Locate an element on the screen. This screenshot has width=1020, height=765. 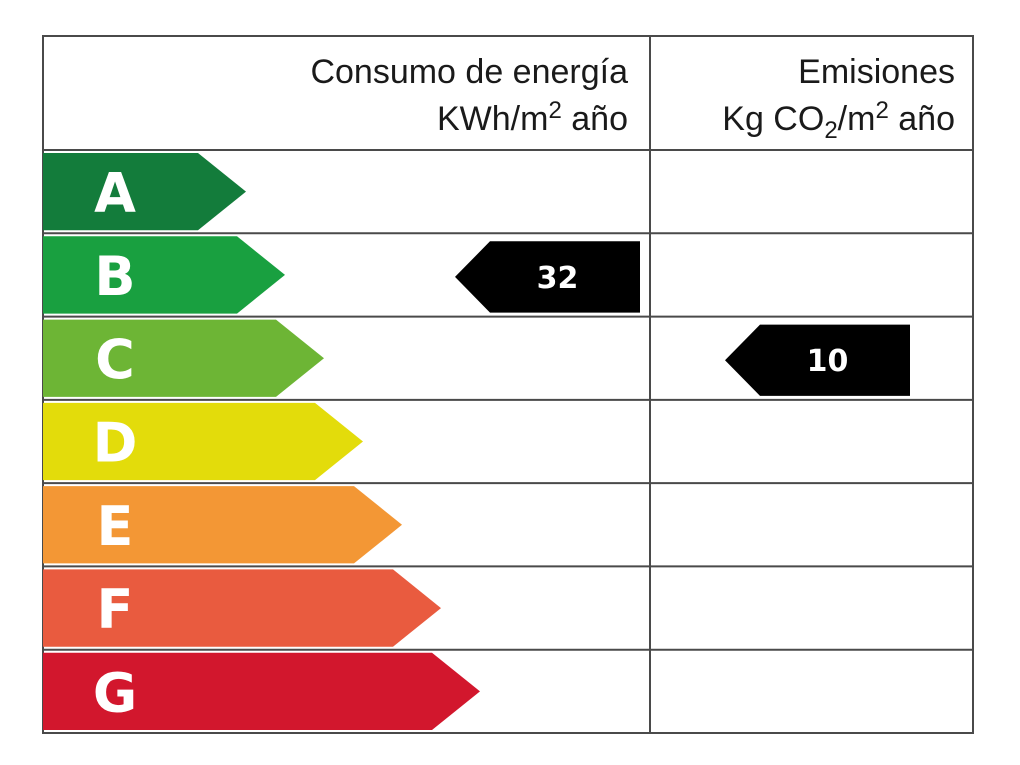
rating-arrow-g is located at coordinates (261, 691).